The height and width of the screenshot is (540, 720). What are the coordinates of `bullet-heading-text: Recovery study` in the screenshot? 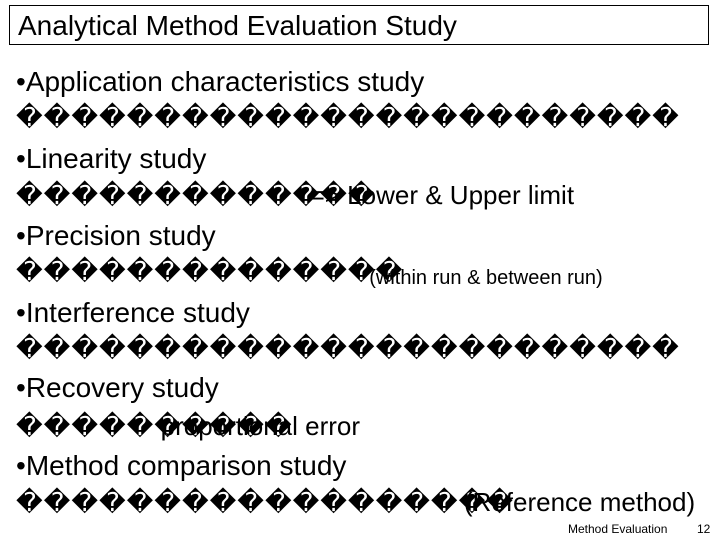 It's located at (122, 387).